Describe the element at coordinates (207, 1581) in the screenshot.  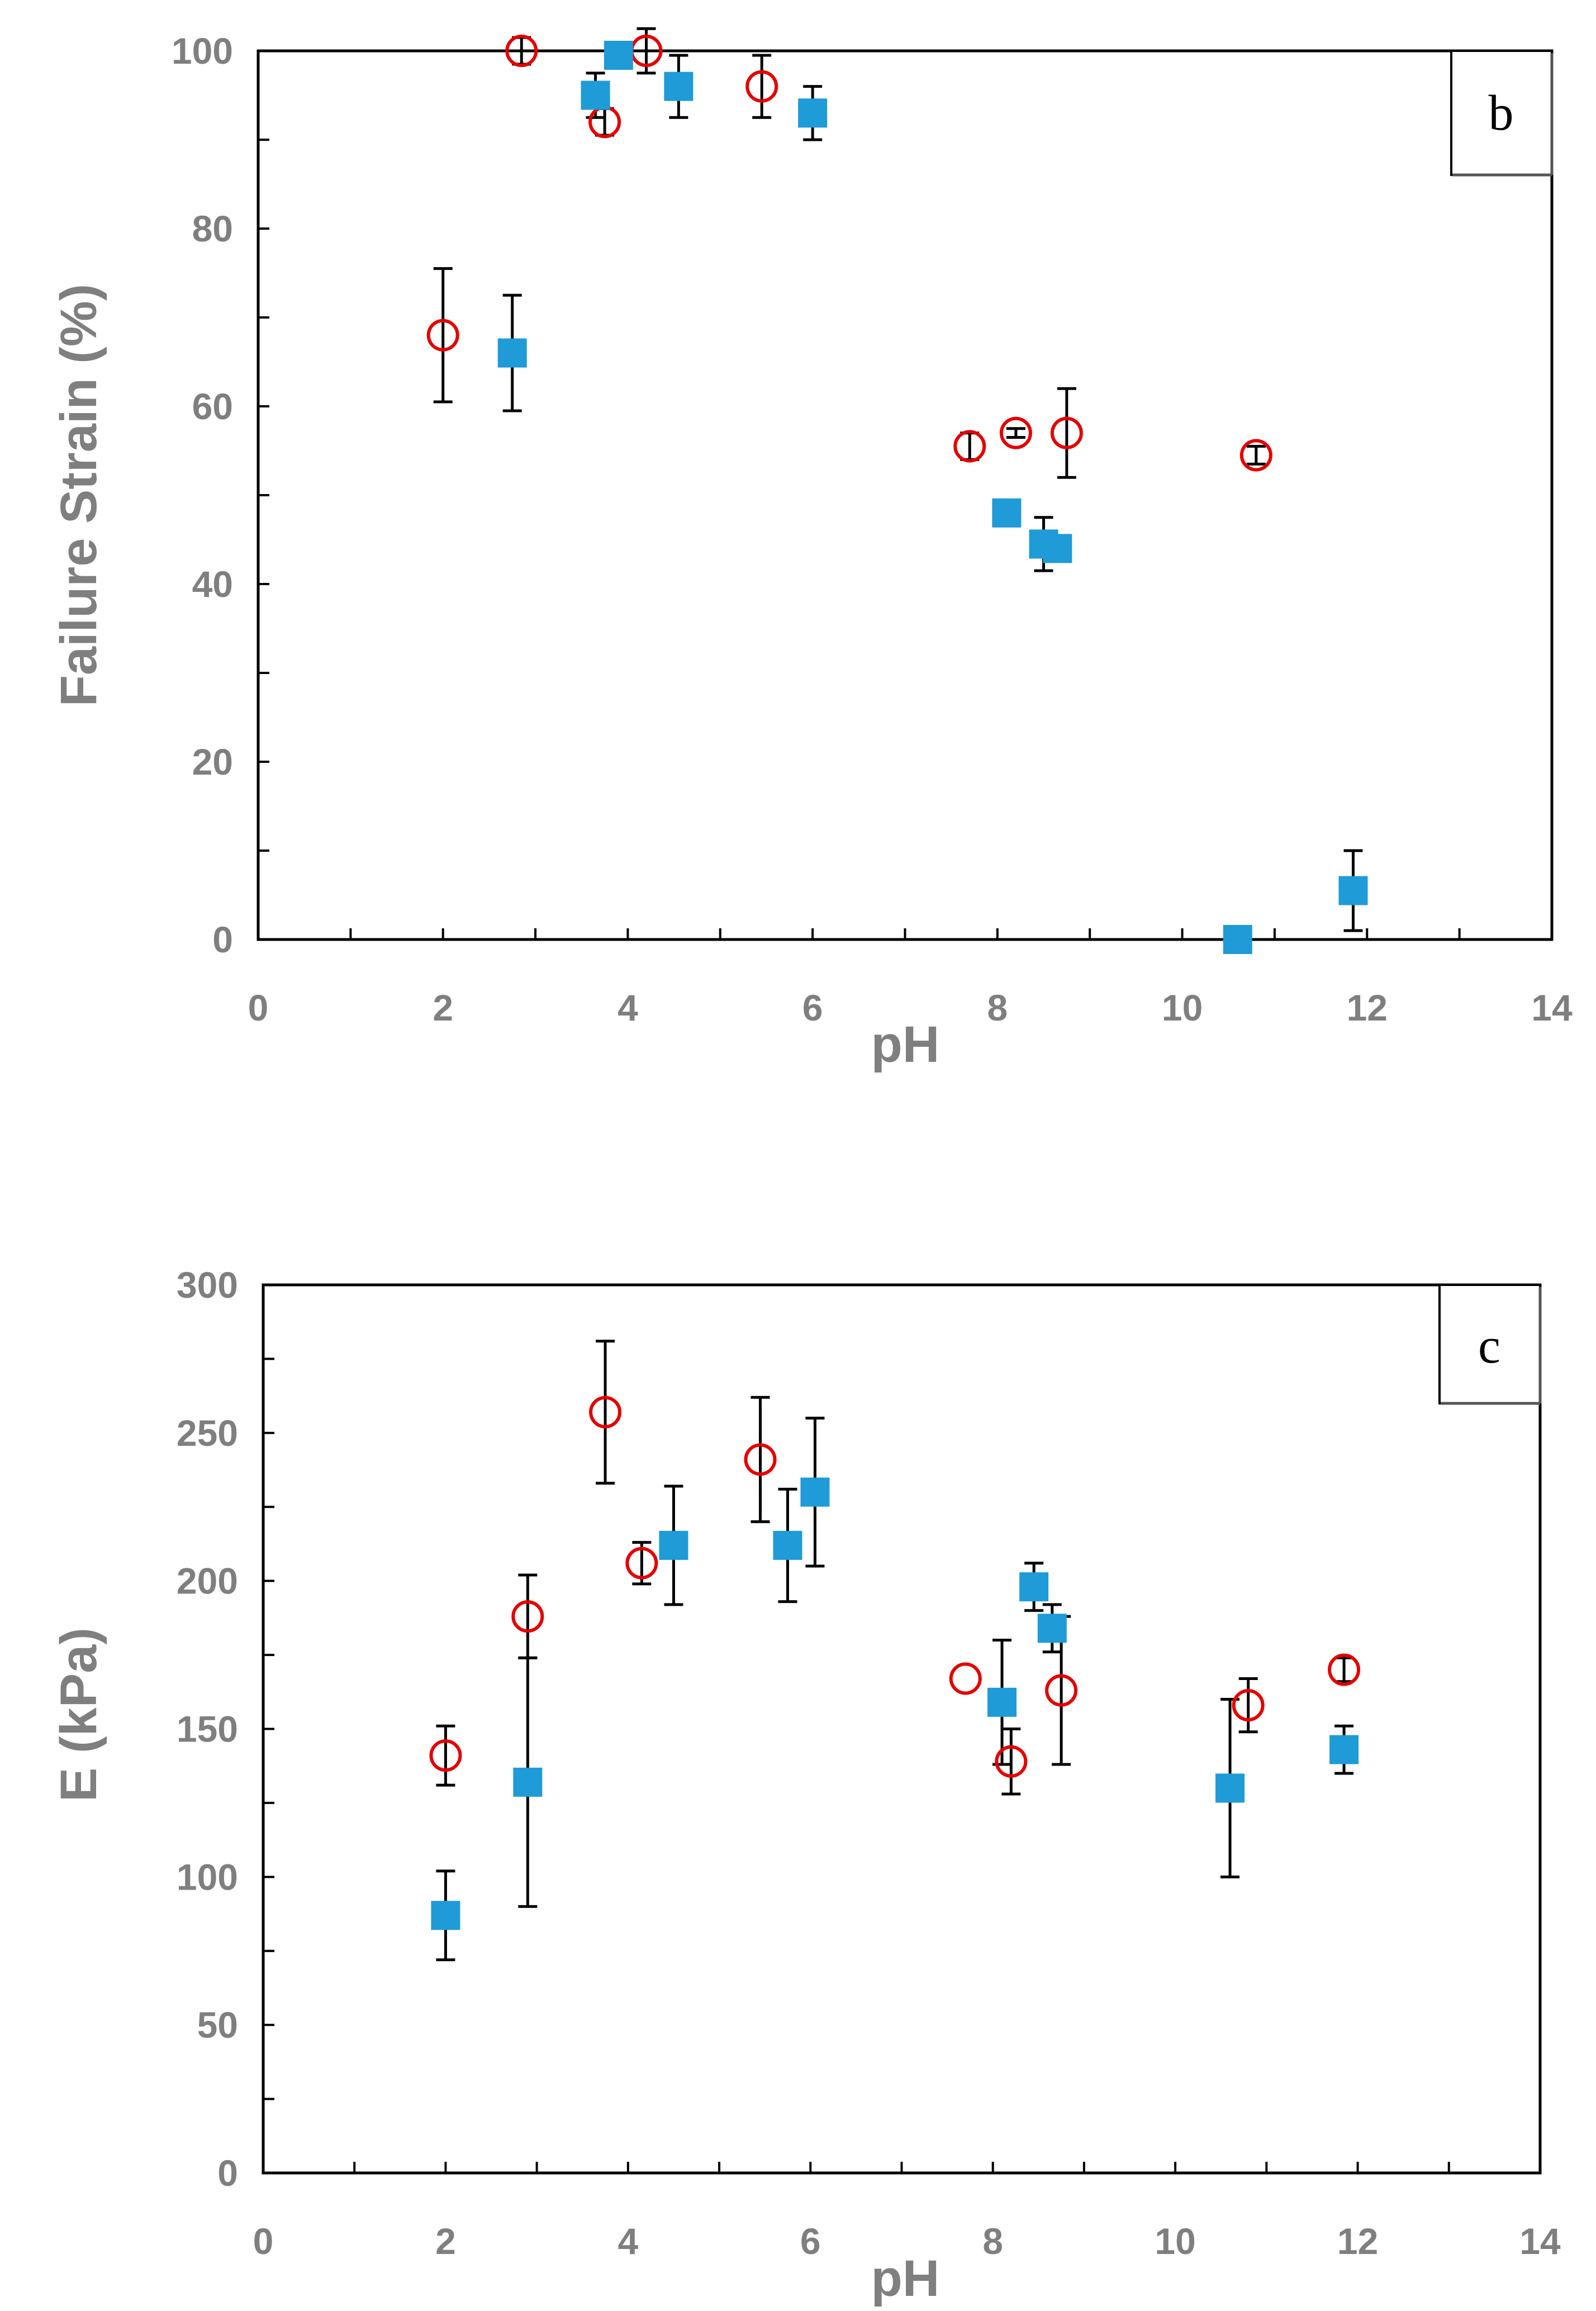
I see `y-tick-label: 200` at that location.